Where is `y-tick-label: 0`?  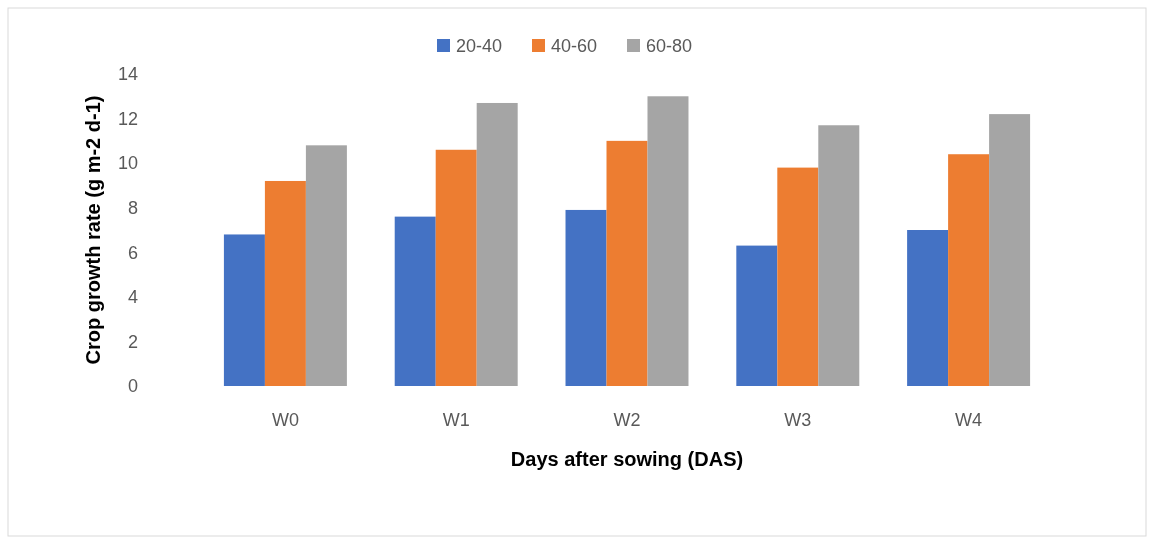 y-tick-label: 0 is located at coordinates (132, 386).